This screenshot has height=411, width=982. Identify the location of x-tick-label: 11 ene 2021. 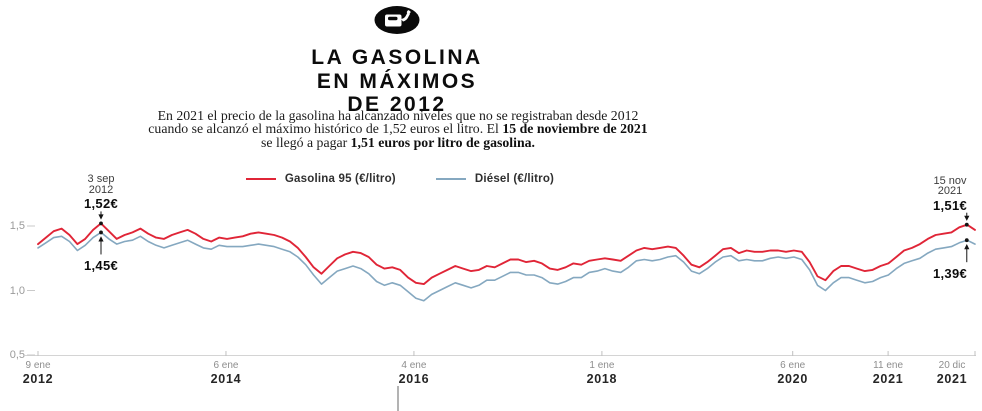
(888, 373).